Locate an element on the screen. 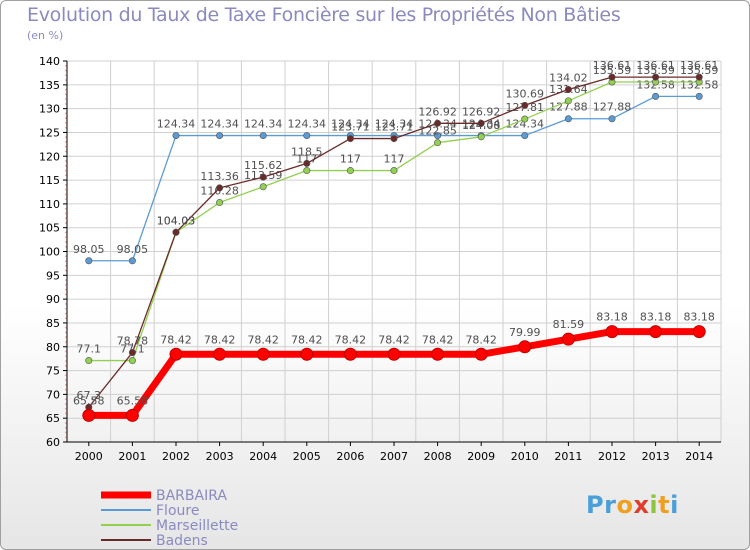 The width and height of the screenshot is (750, 550). data-label: 77.1 is located at coordinates (89, 349).